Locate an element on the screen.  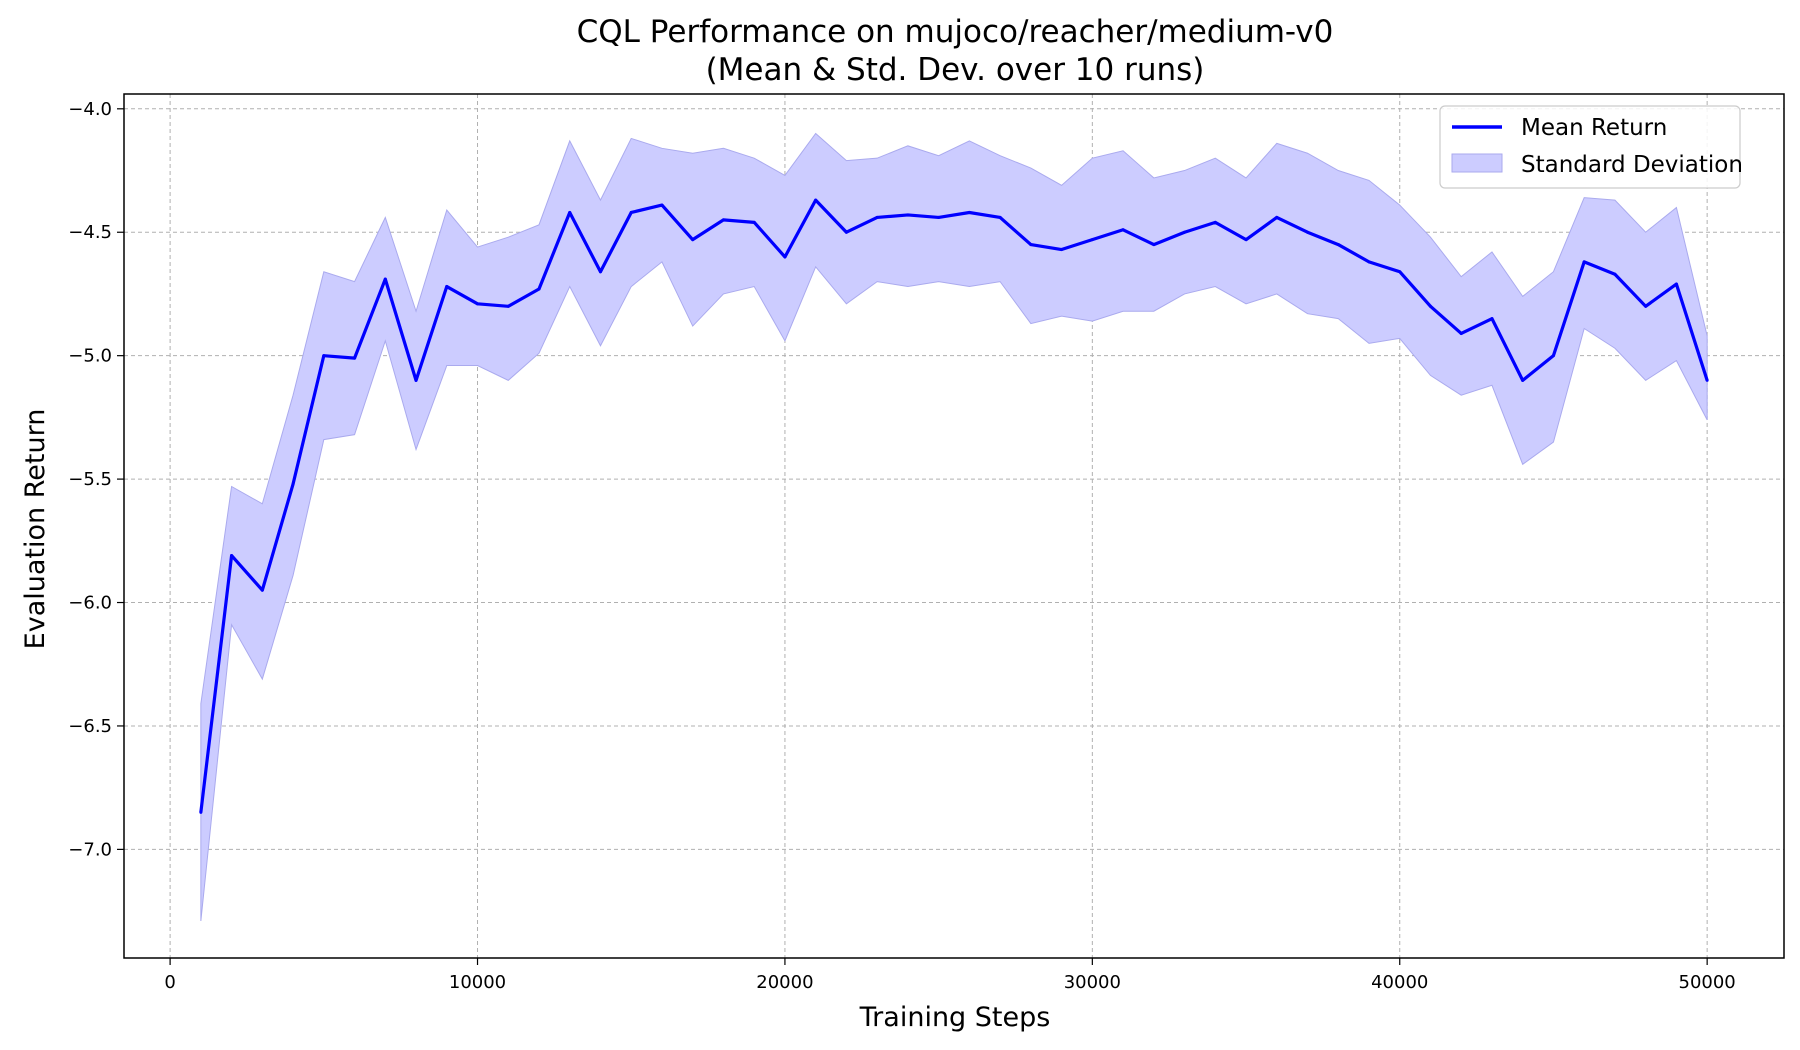
y-tick-label: −5.5 is located at coordinates (90, 479).